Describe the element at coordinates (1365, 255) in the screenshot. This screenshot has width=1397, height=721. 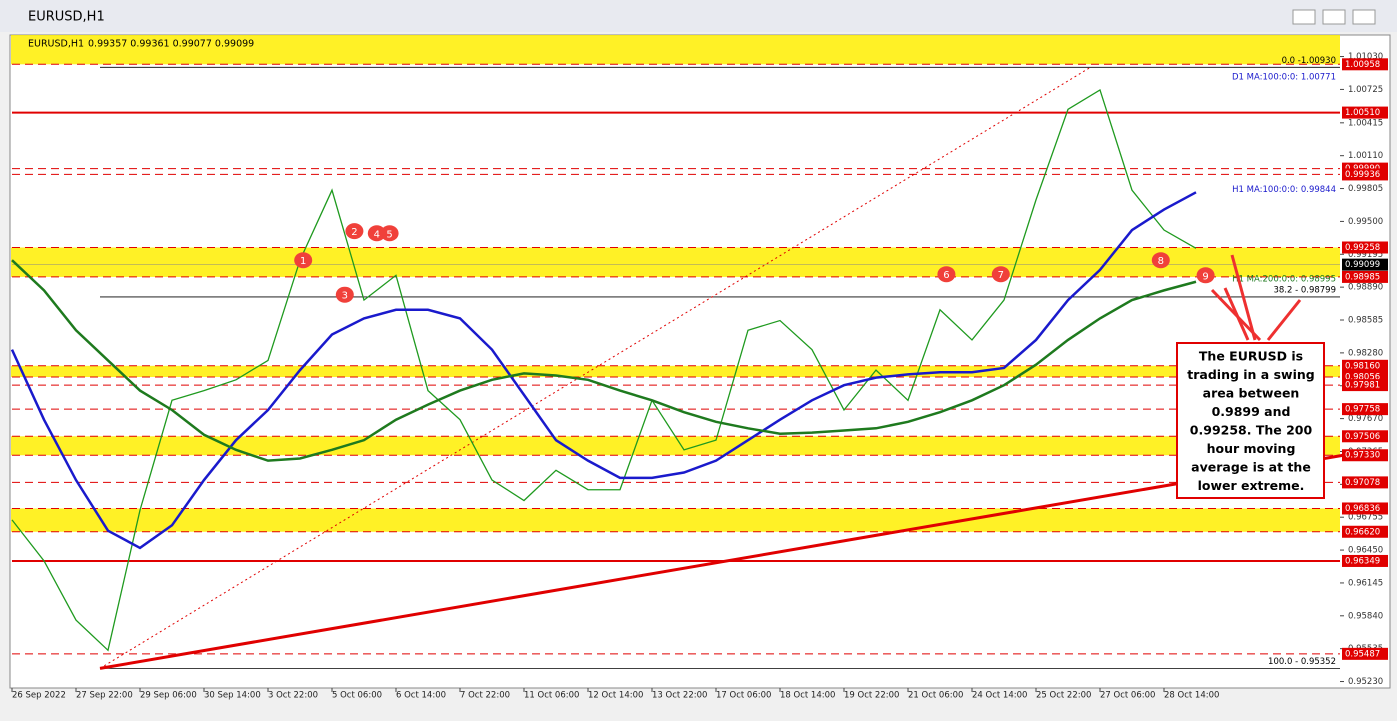
I see `y-tick-label: 0.99195` at that location.